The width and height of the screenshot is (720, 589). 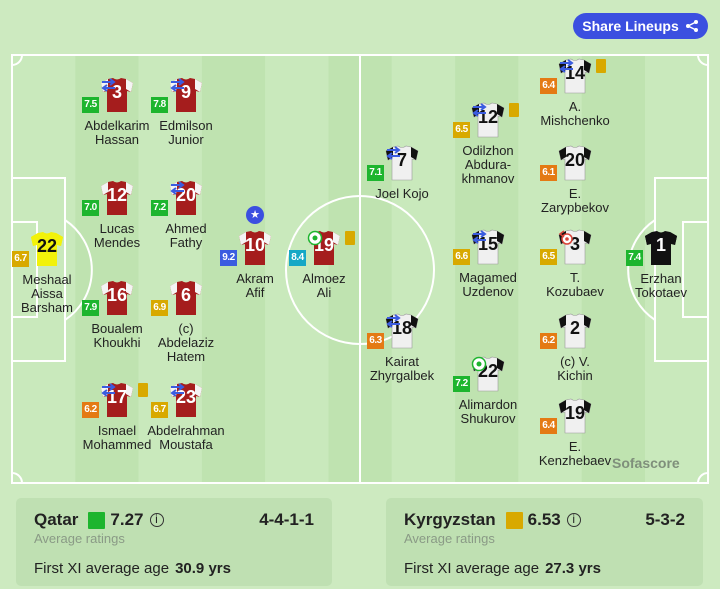 What do you see at coordinates (566, 416) in the screenshot?
I see `jersey-icon: 19 6.4` at bounding box center [566, 416].